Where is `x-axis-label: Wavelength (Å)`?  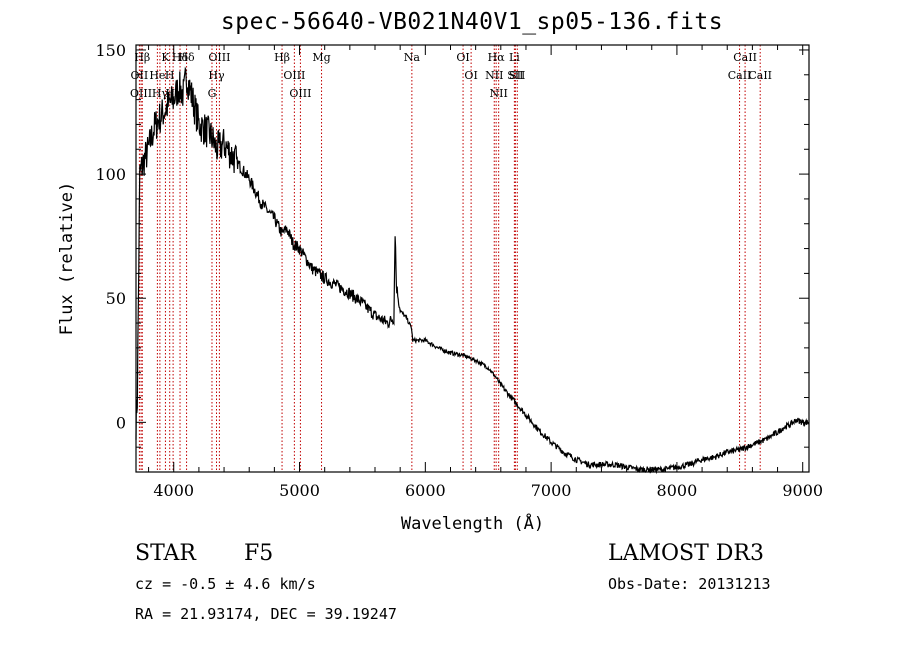
x-axis-label: Wavelength (Å) is located at coordinates (472, 523).